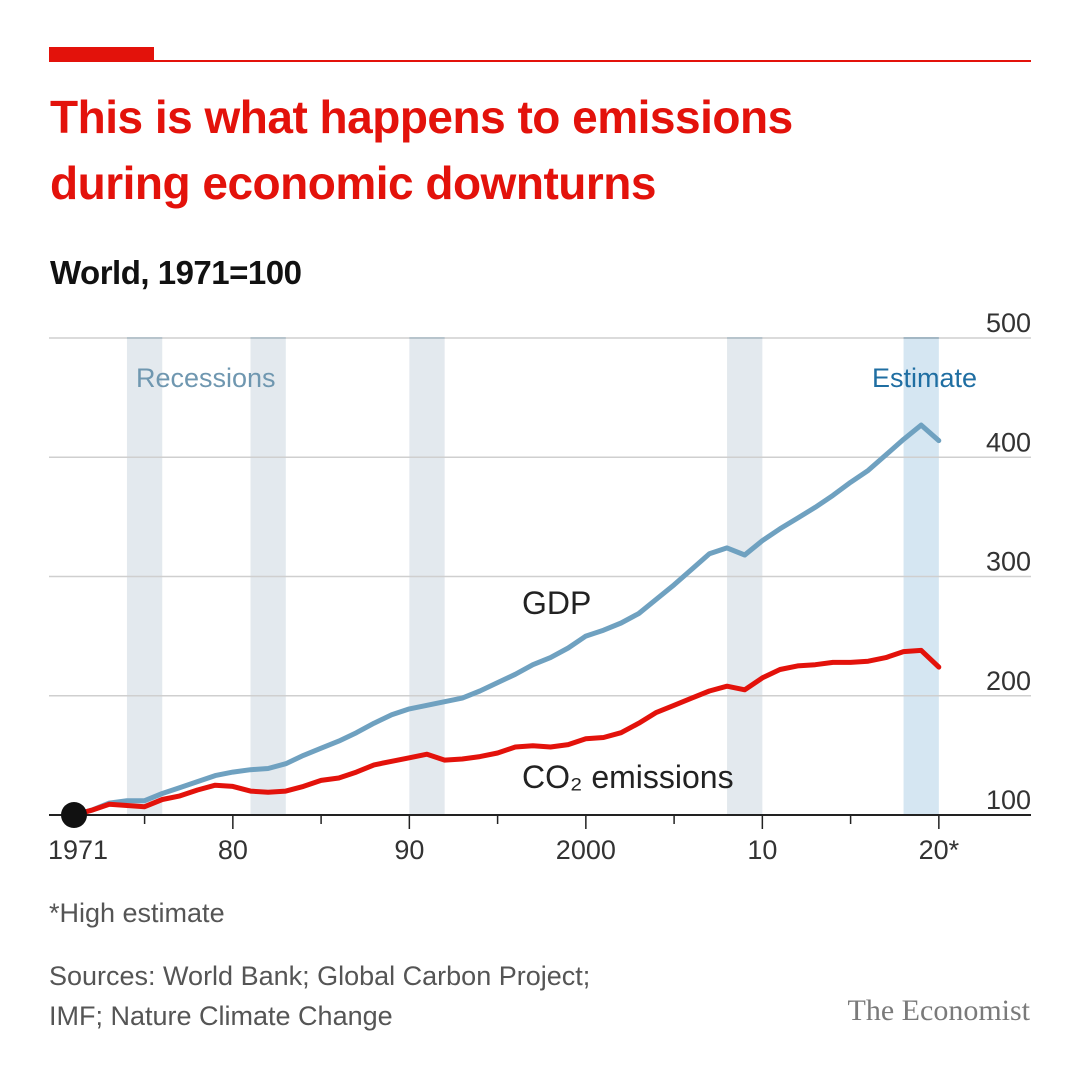  I want to click on series-line-co2, so click(506, 732).